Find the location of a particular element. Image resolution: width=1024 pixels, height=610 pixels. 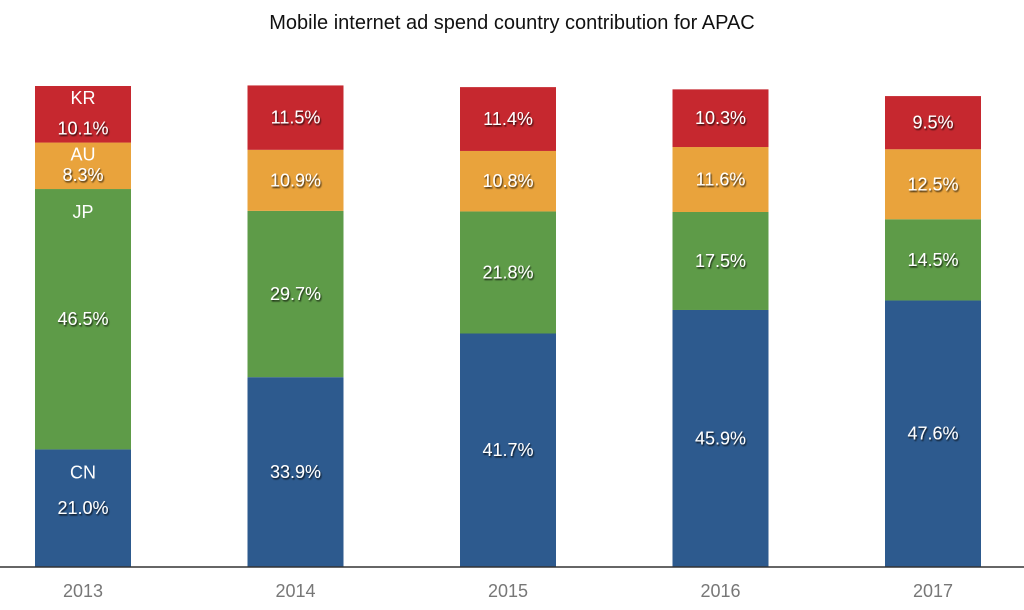

bar-au-2013 is located at coordinates (83, 166).